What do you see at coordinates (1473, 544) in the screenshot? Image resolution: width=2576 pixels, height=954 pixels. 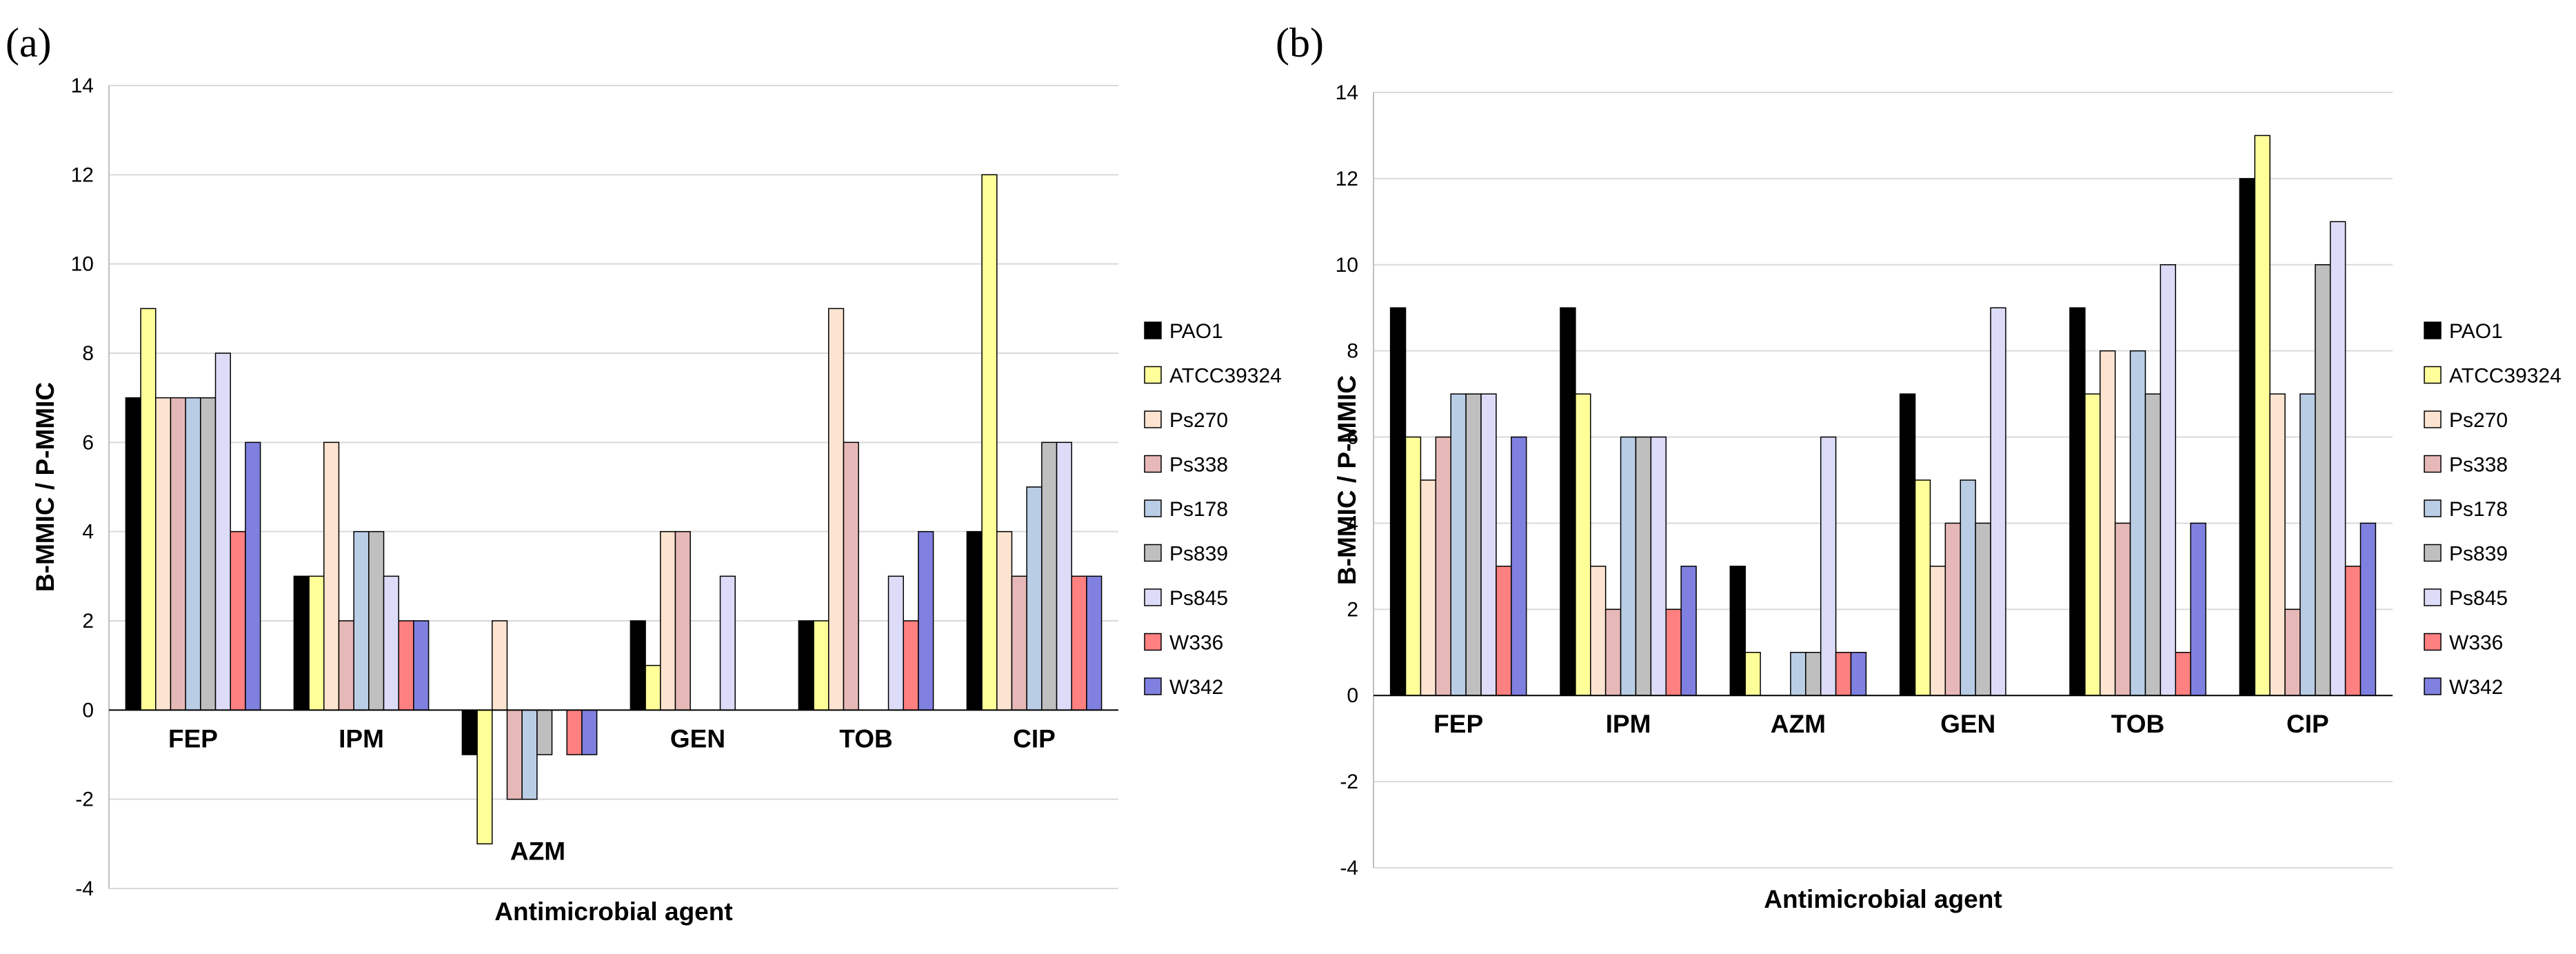 I see `bar-ps839-fep` at bounding box center [1473, 544].